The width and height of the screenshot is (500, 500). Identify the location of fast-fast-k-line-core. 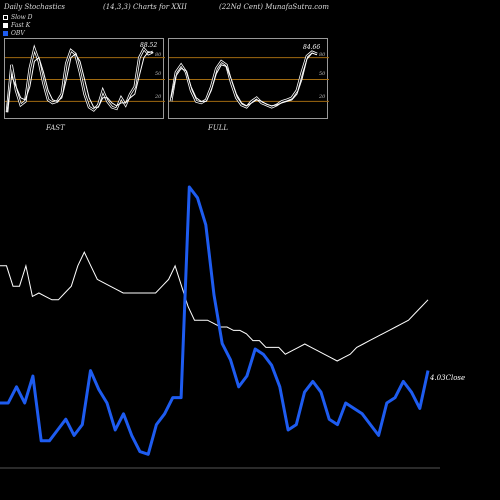
(80, 80).